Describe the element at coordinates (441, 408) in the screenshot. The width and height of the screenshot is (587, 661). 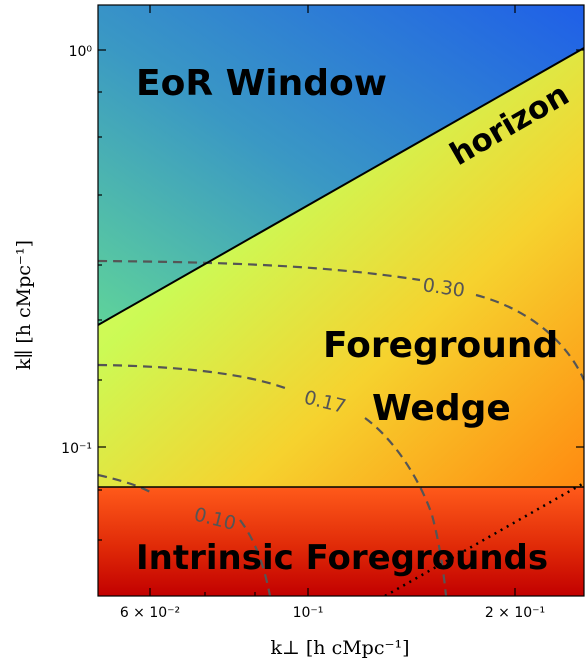
I see `foreground-wedge-label-line2: Wedge` at that location.